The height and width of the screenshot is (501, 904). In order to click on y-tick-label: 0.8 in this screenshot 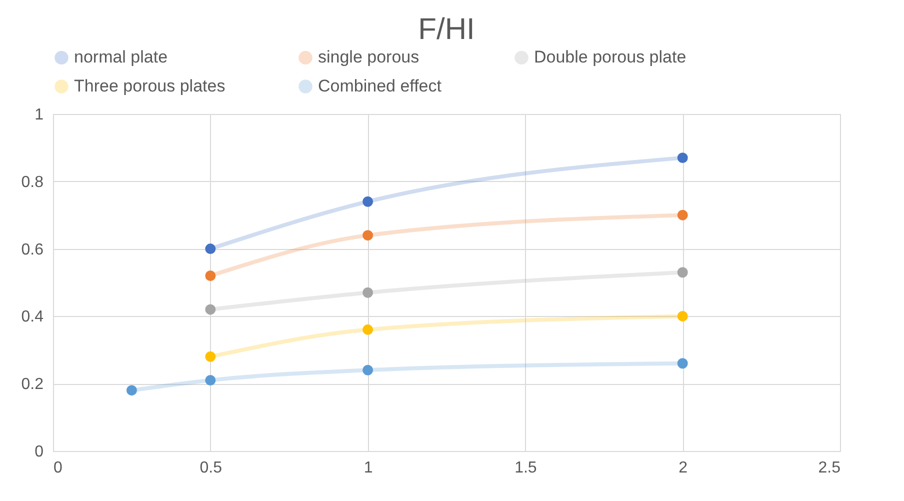, I will do `click(32, 182)`.